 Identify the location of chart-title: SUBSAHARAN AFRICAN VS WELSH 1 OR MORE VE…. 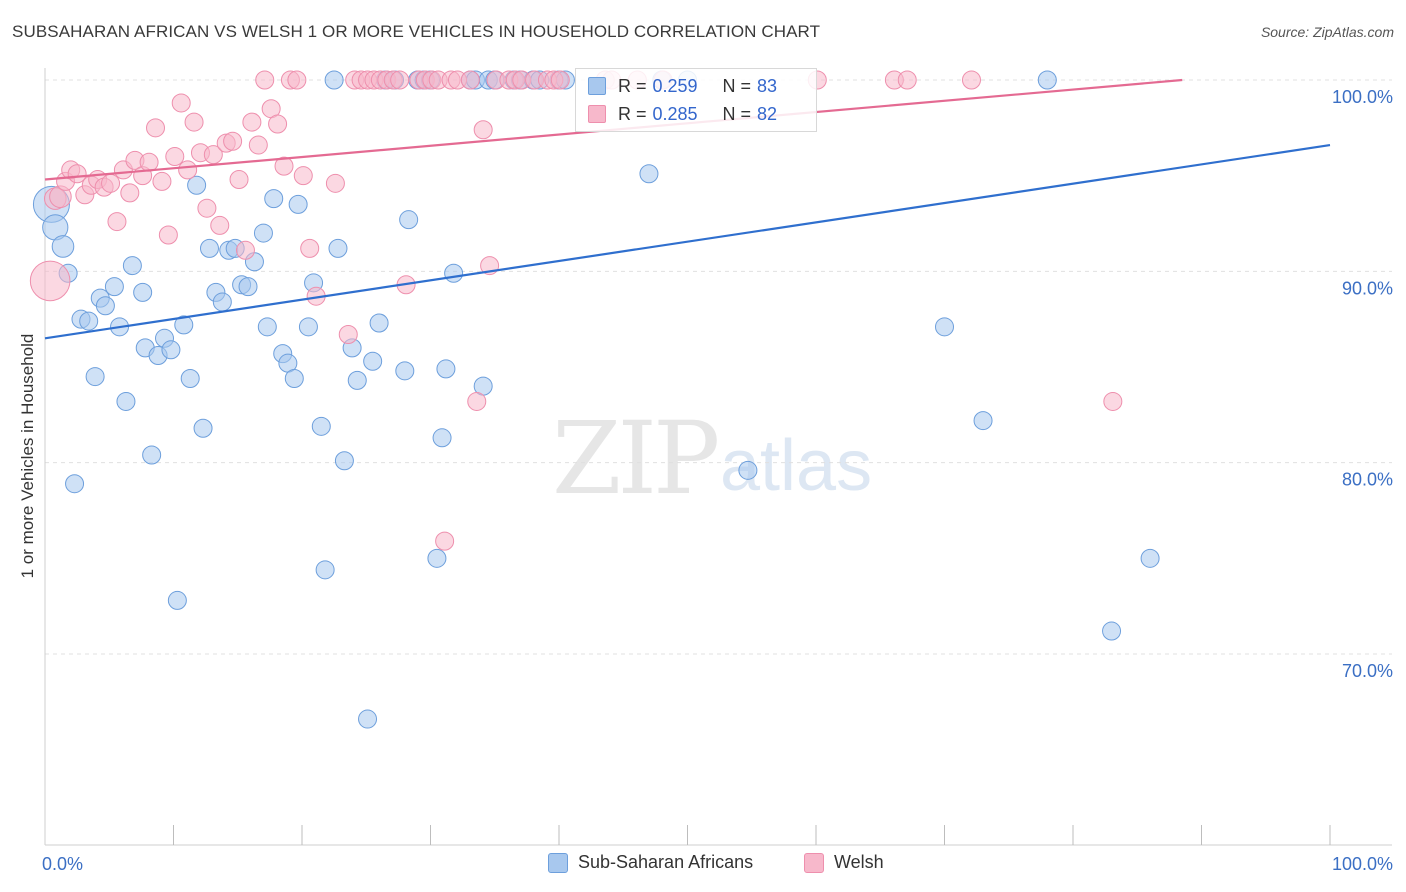
(416, 31).